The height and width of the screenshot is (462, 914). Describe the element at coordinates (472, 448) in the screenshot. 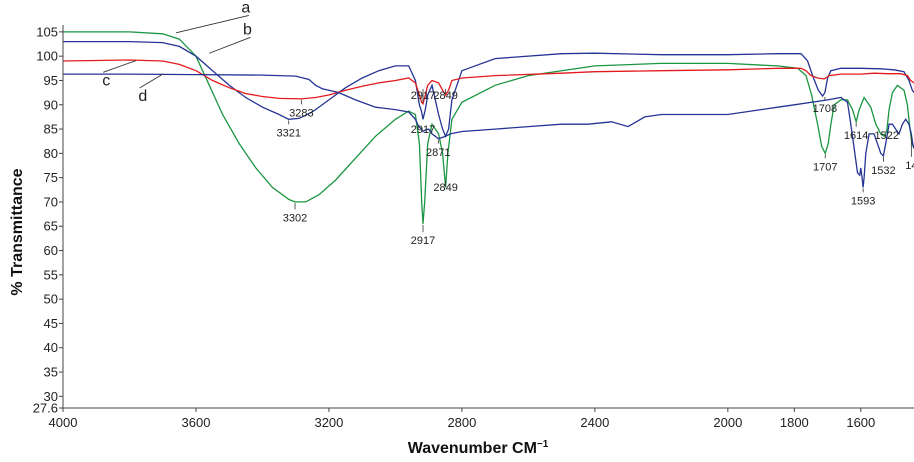

I see `x-axis-title-main: Wavenumber CM` at that location.